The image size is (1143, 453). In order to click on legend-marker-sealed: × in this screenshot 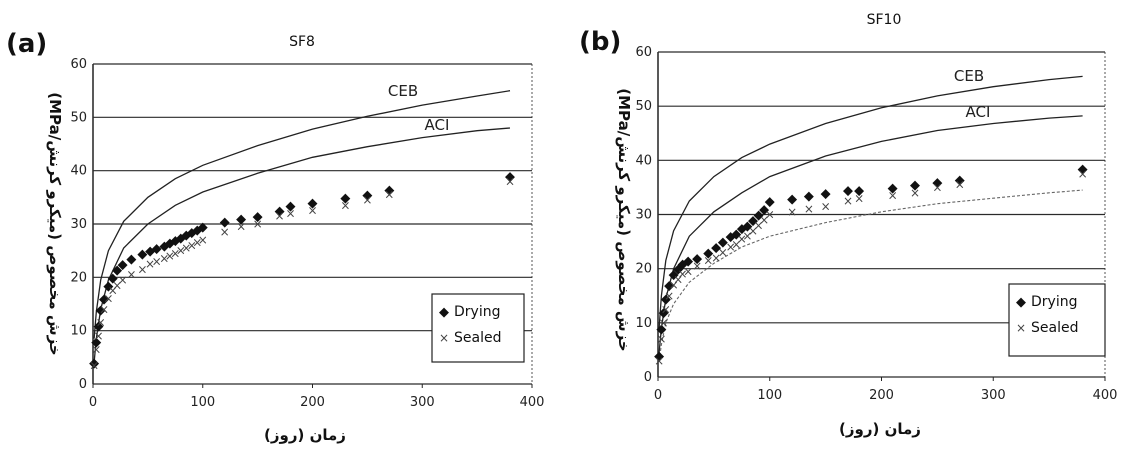, I will do `click(444, 338)`.